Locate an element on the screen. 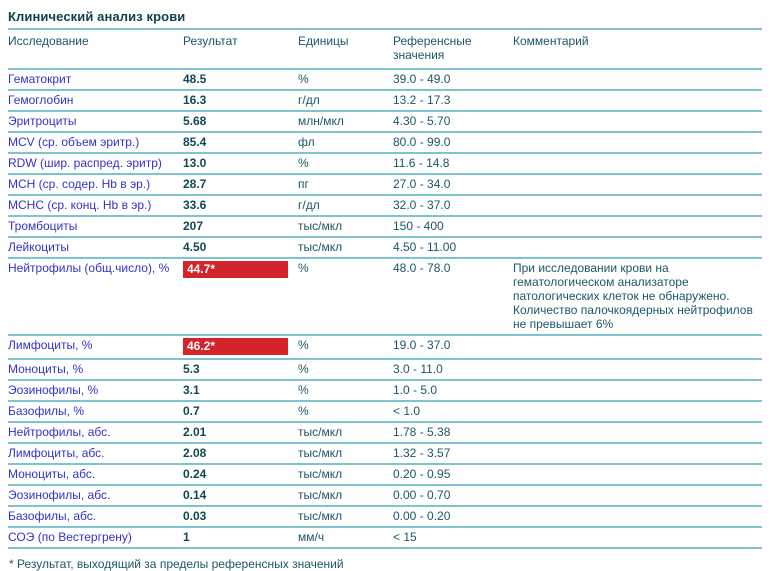 The height and width of the screenshot is (571, 770). reference-range: 1.78 - 5.38 is located at coordinates (453, 433).